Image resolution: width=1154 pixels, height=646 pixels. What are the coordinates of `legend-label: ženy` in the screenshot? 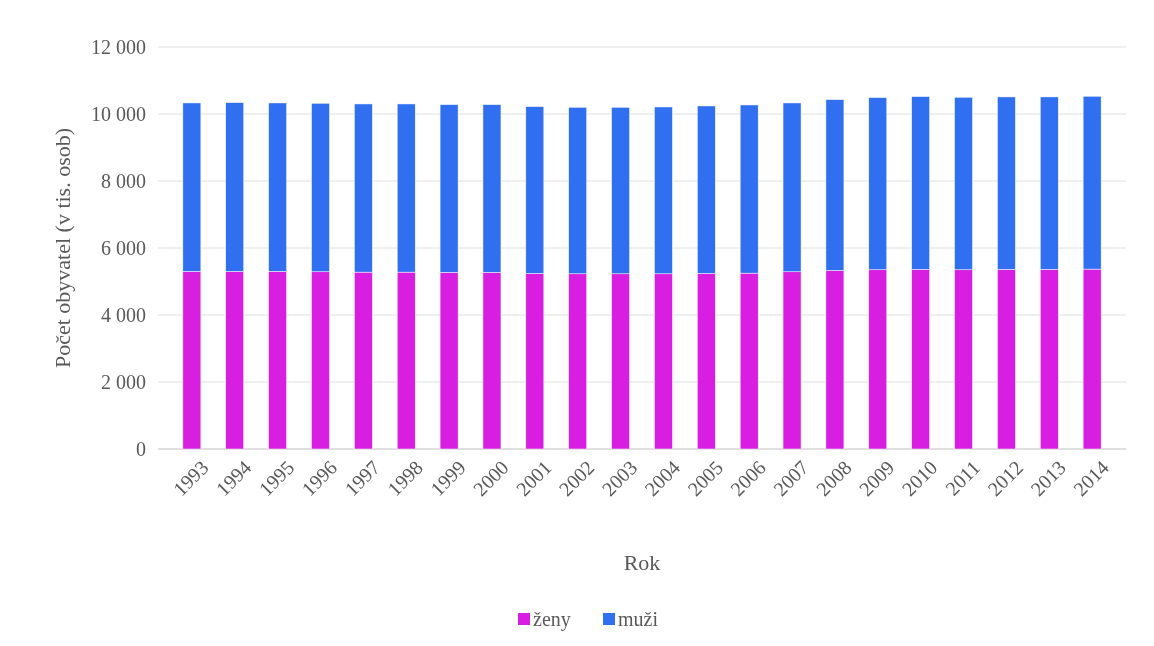 It's located at (552, 619).